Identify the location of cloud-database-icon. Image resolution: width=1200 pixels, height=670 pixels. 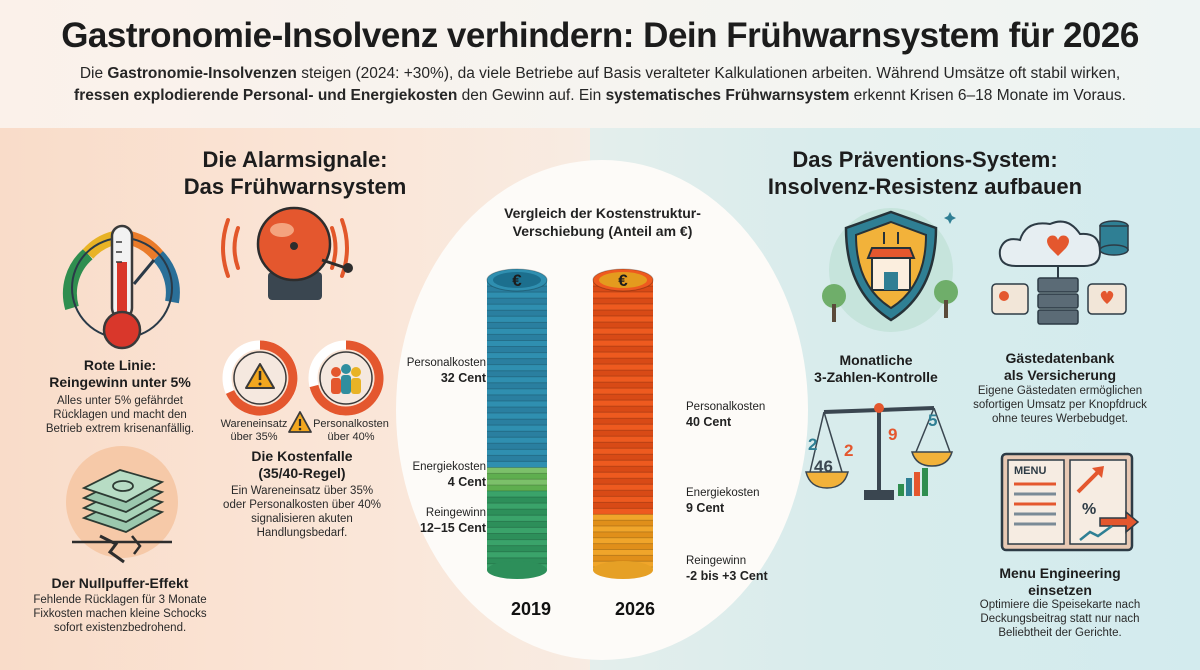
(1060, 272).